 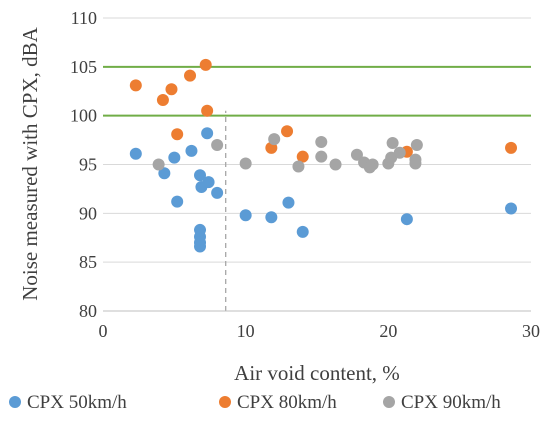 I want to click on legend: CPX 50km/h CPX 80km/h CPX 90km/h, so click(x=255, y=402).